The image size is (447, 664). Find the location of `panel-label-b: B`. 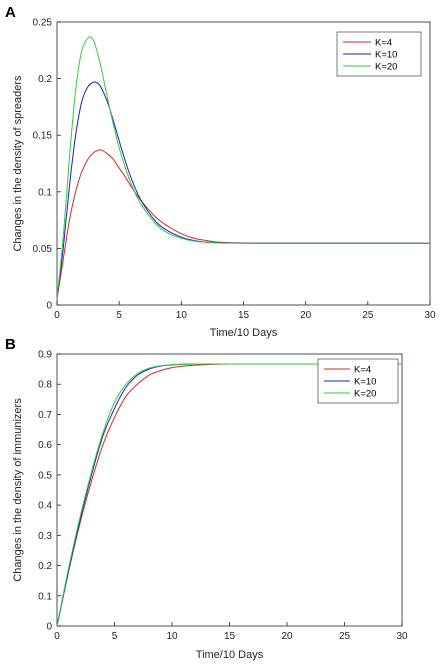

panel-label-b: B is located at coordinates (10, 344).